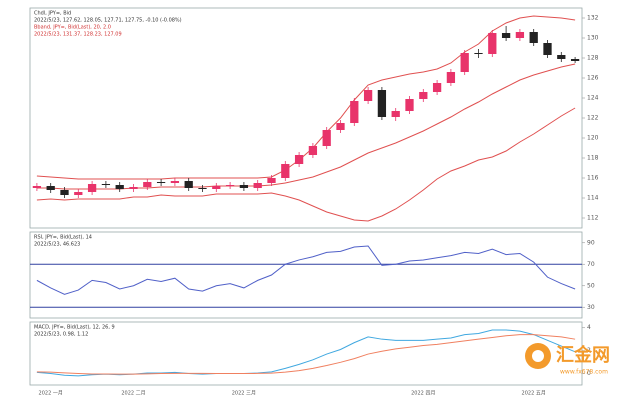 This screenshot has height=400, width=640. What do you see at coordinates (589, 350) in the screenshot?
I see `y-tick-label: 2` at bounding box center [589, 350].